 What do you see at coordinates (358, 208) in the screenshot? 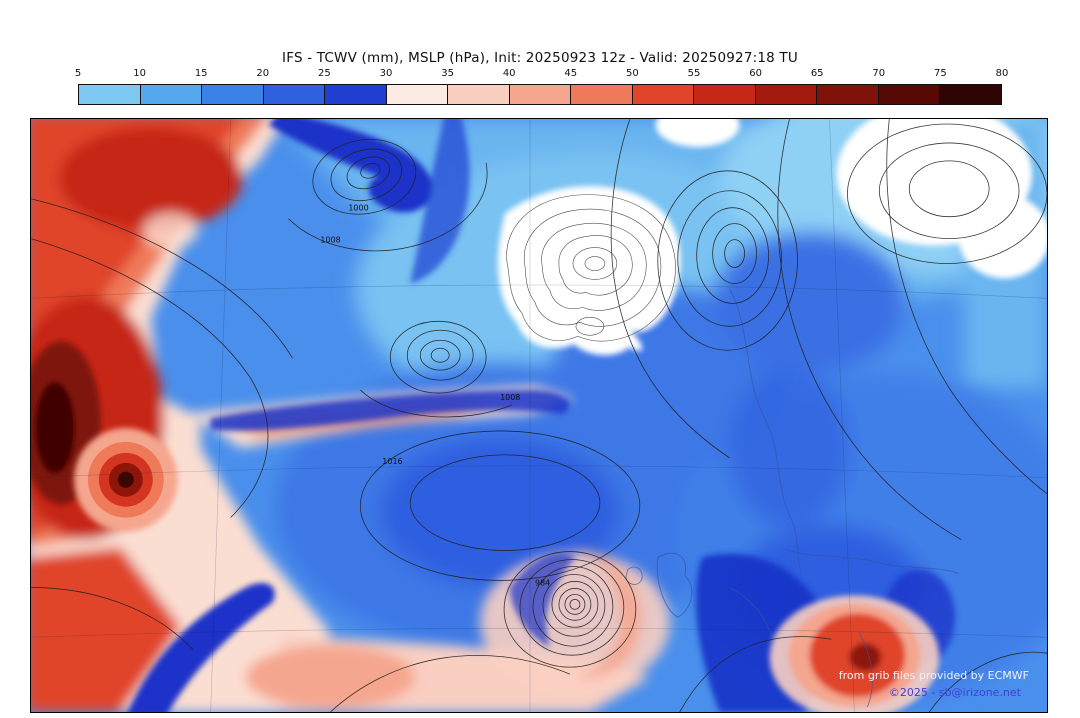
I see `contour-label: 1000` at bounding box center [358, 208].